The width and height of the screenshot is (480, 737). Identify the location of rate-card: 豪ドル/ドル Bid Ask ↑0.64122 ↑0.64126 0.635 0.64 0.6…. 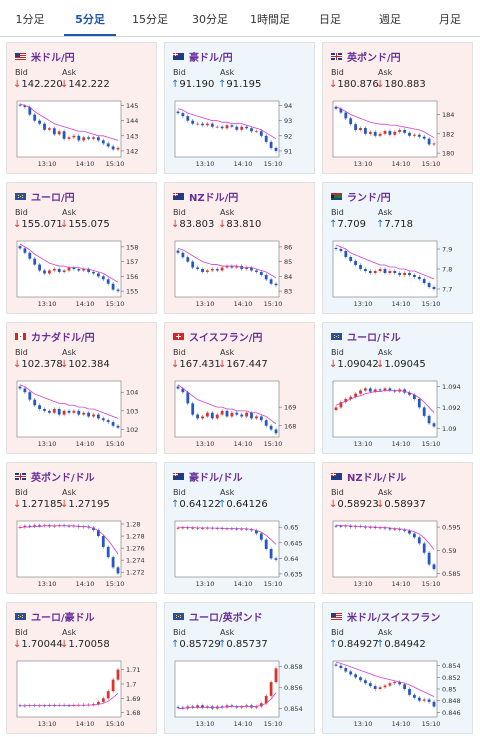
(239, 528).